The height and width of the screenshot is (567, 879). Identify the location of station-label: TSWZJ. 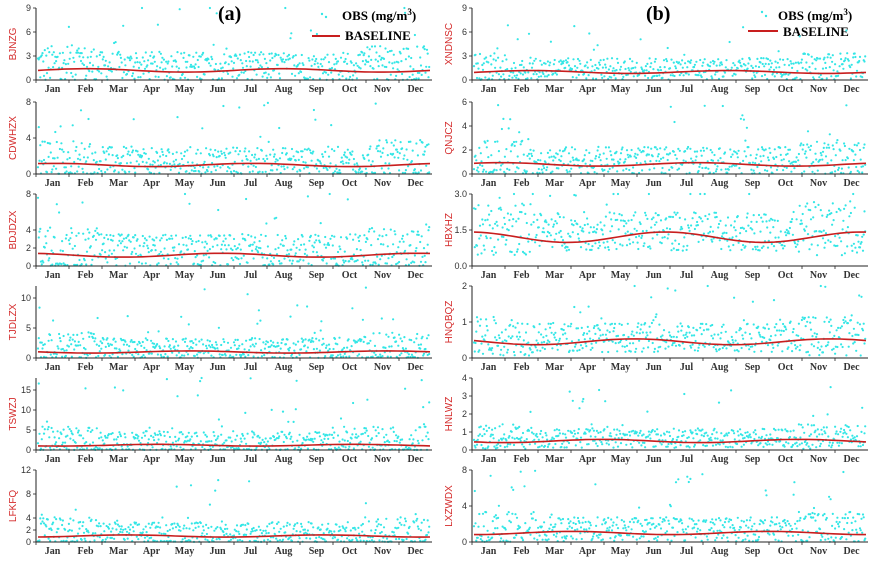
(13, 413).